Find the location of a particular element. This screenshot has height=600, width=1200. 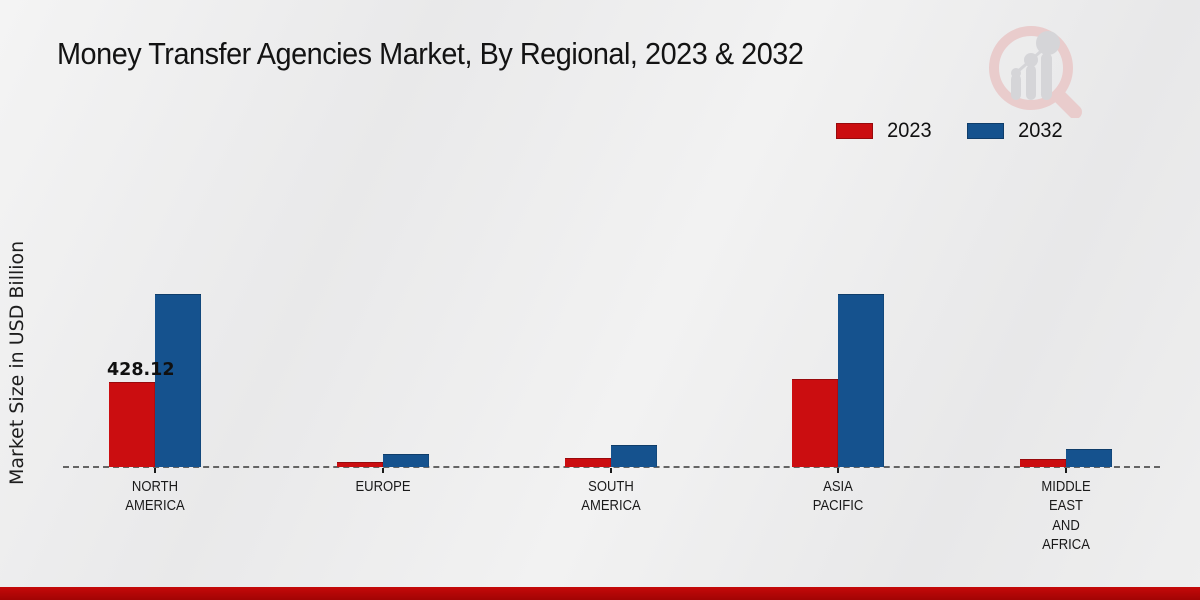

x-axis-tick-middle-east-and-africa is located at coordinates (1066, 470).